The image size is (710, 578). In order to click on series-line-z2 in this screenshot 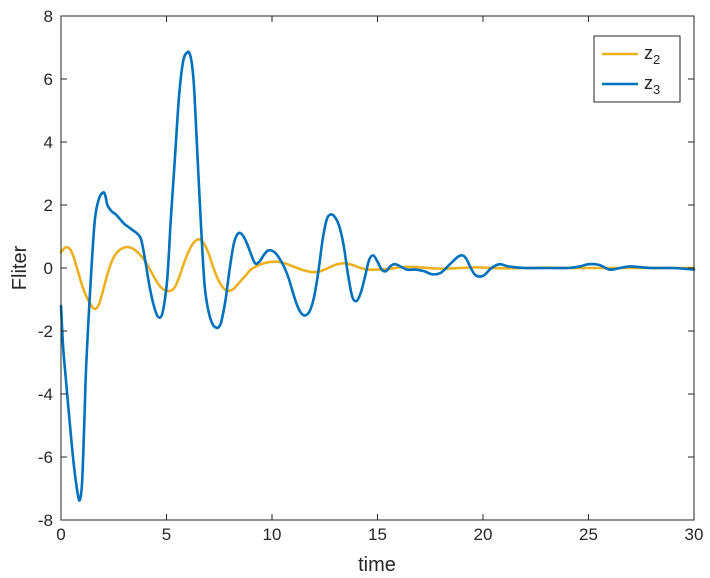, I will do `click(377, 274)`.